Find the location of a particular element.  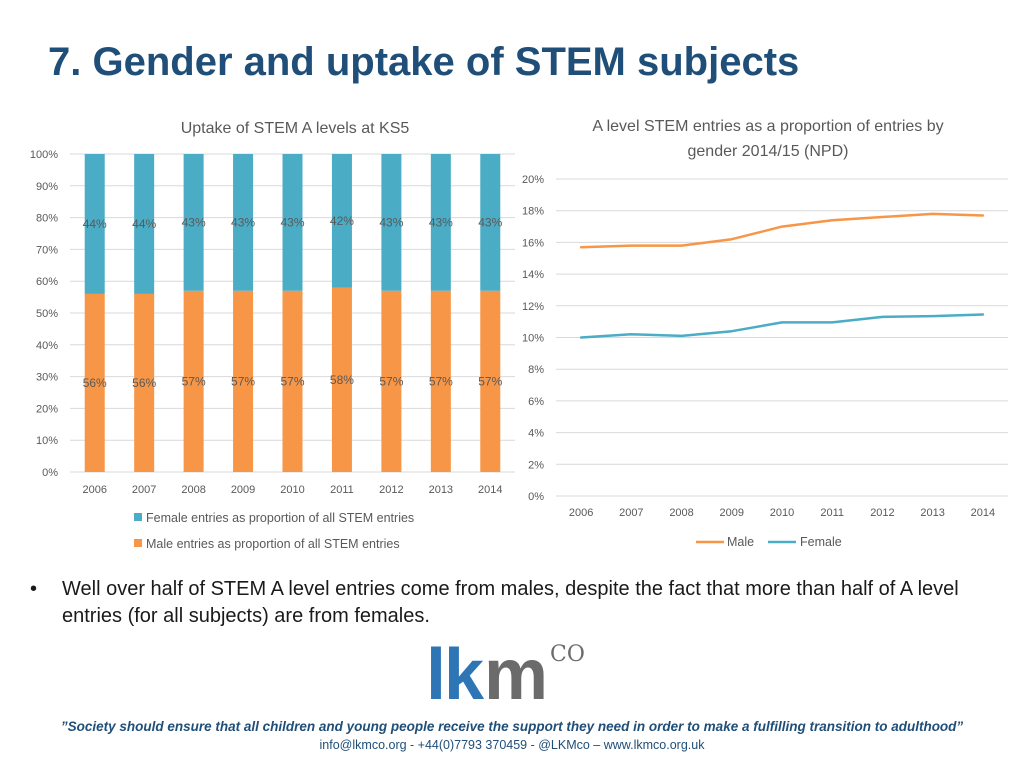

bar-x-tick-label: 2013 is located at coordinates (441, 490).